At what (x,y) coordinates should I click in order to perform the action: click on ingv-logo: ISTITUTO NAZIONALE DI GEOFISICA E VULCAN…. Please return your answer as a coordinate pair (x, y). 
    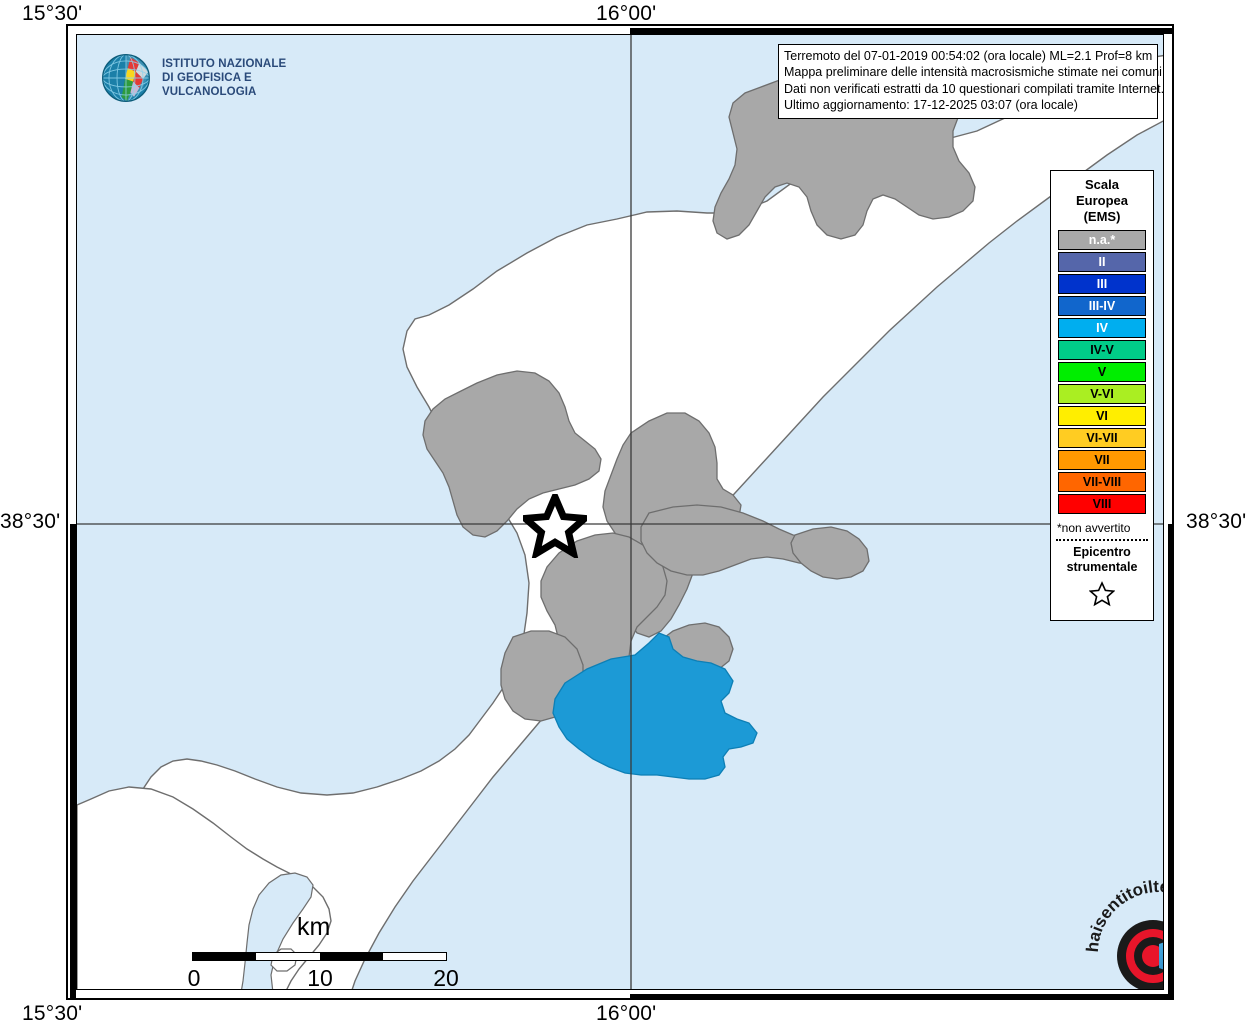
    Looking at the image, I should click on (215, 78).